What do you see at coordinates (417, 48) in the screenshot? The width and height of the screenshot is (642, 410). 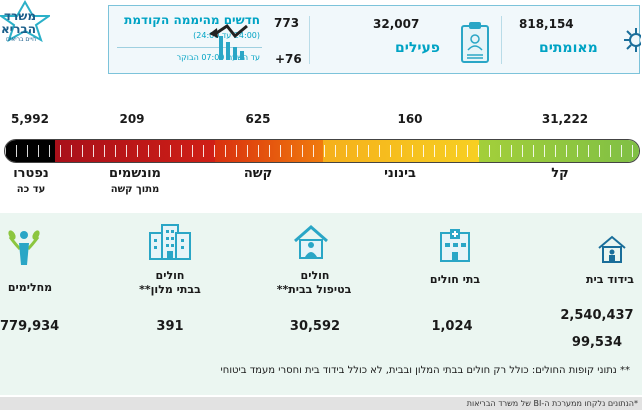 I see `active-label: פעילים` at bounding box center [417, 48].